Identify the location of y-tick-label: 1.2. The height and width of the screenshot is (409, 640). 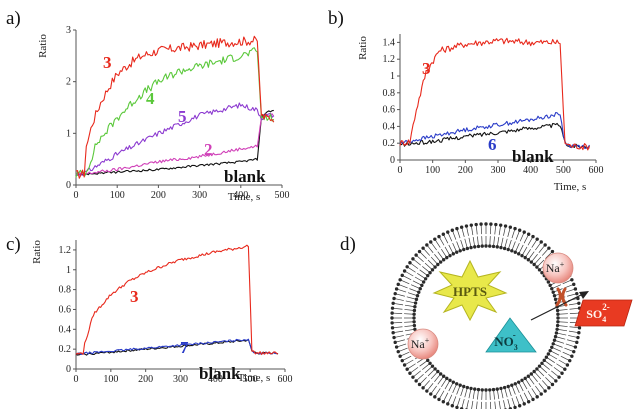
(65, 250).